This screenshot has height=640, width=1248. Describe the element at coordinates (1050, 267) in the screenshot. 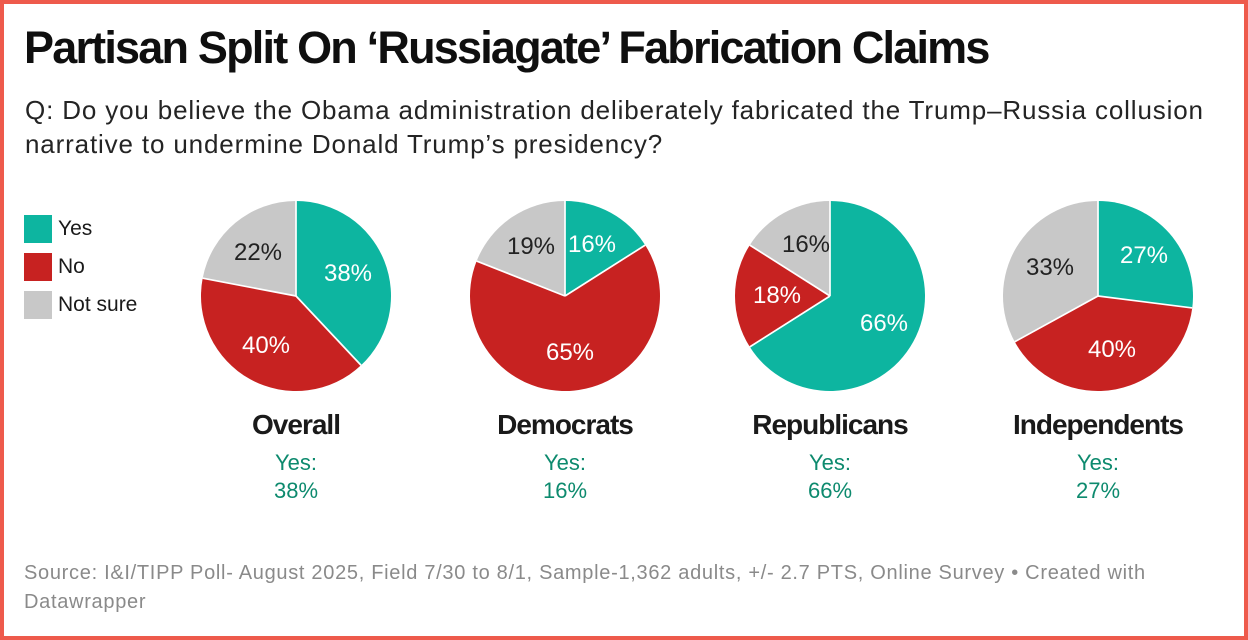

I see `svg-text: 33%` at that location.